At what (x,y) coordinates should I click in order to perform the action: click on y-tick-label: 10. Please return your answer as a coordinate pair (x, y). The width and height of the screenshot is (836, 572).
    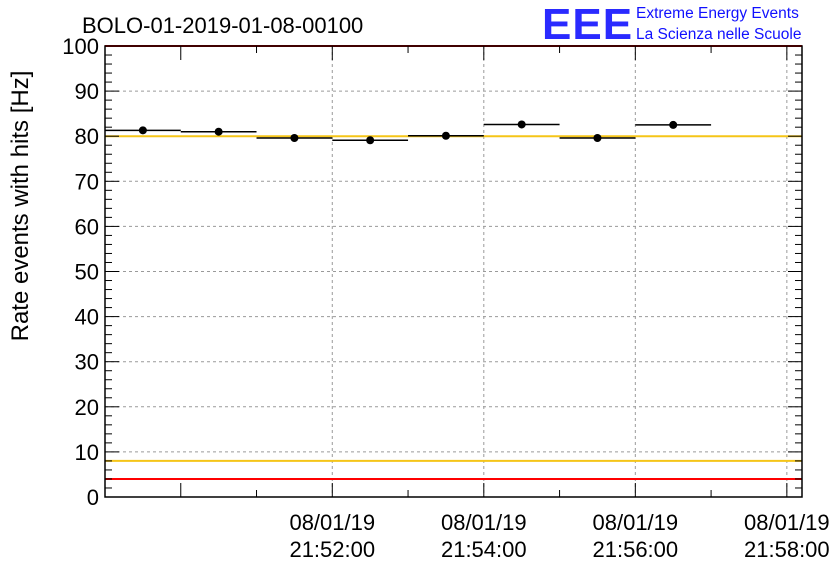
    Looking at the image, I should click on (87, 452).